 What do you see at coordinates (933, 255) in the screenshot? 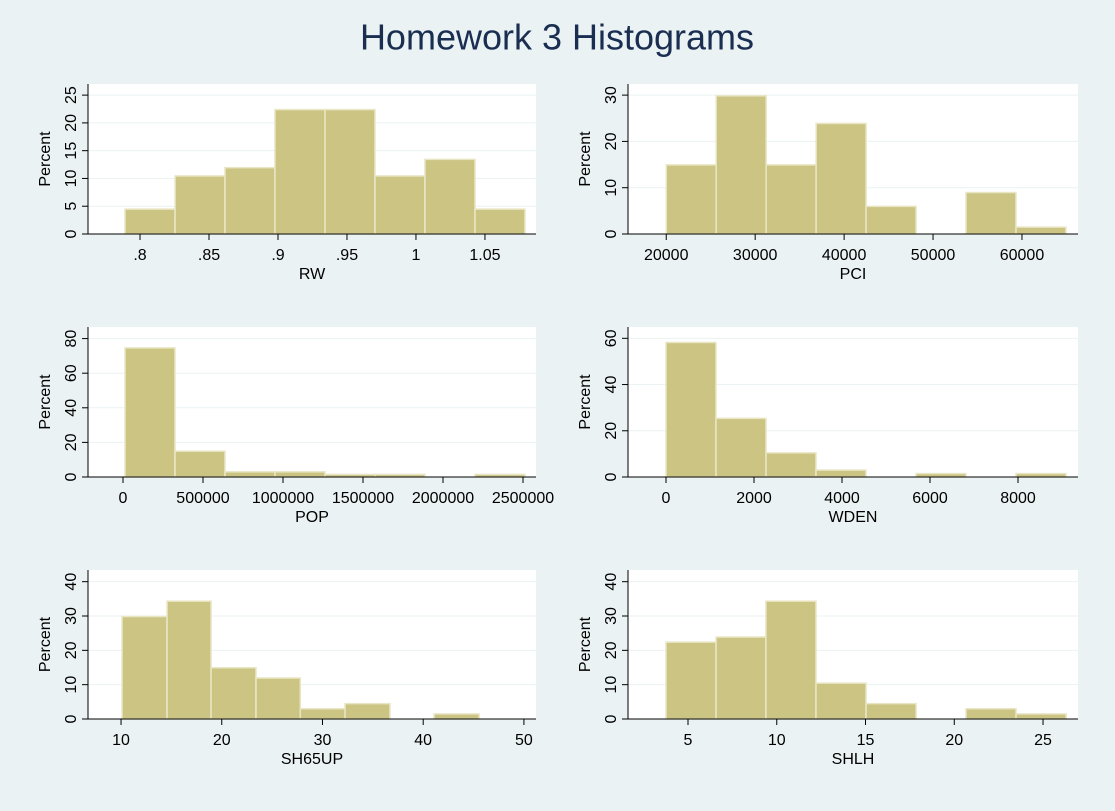
I see `x-tick-label: 50000` at bounding box center [933, 255].